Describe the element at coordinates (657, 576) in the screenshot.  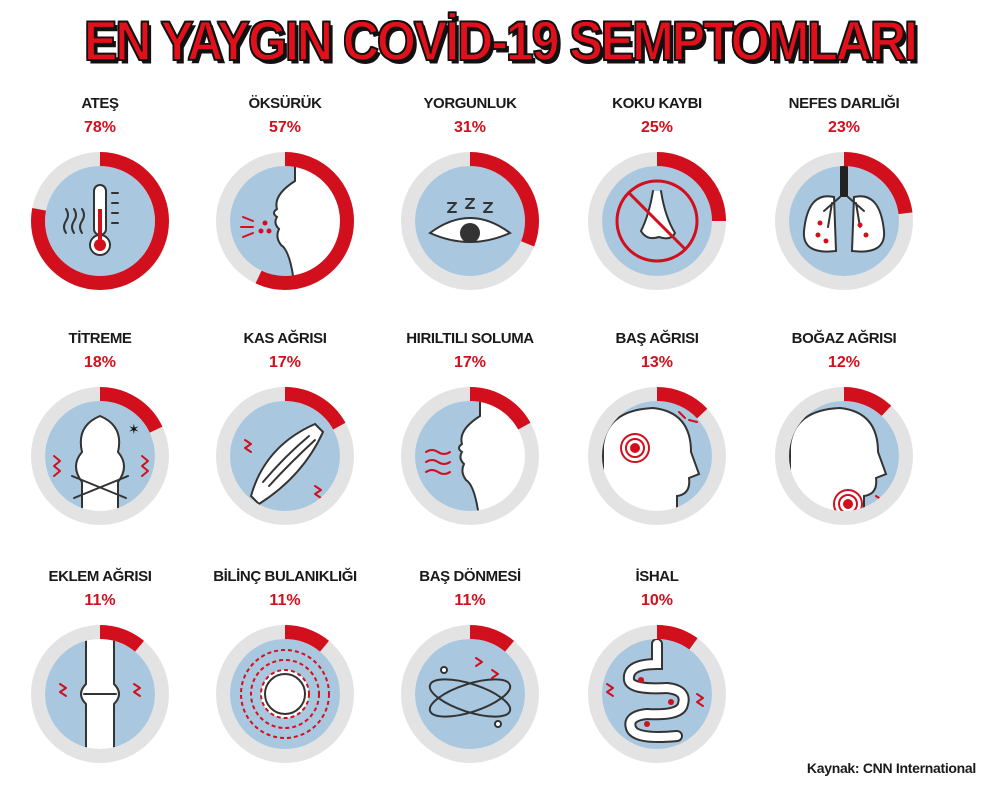
I see `symptom-name: İSHAL` at that location.